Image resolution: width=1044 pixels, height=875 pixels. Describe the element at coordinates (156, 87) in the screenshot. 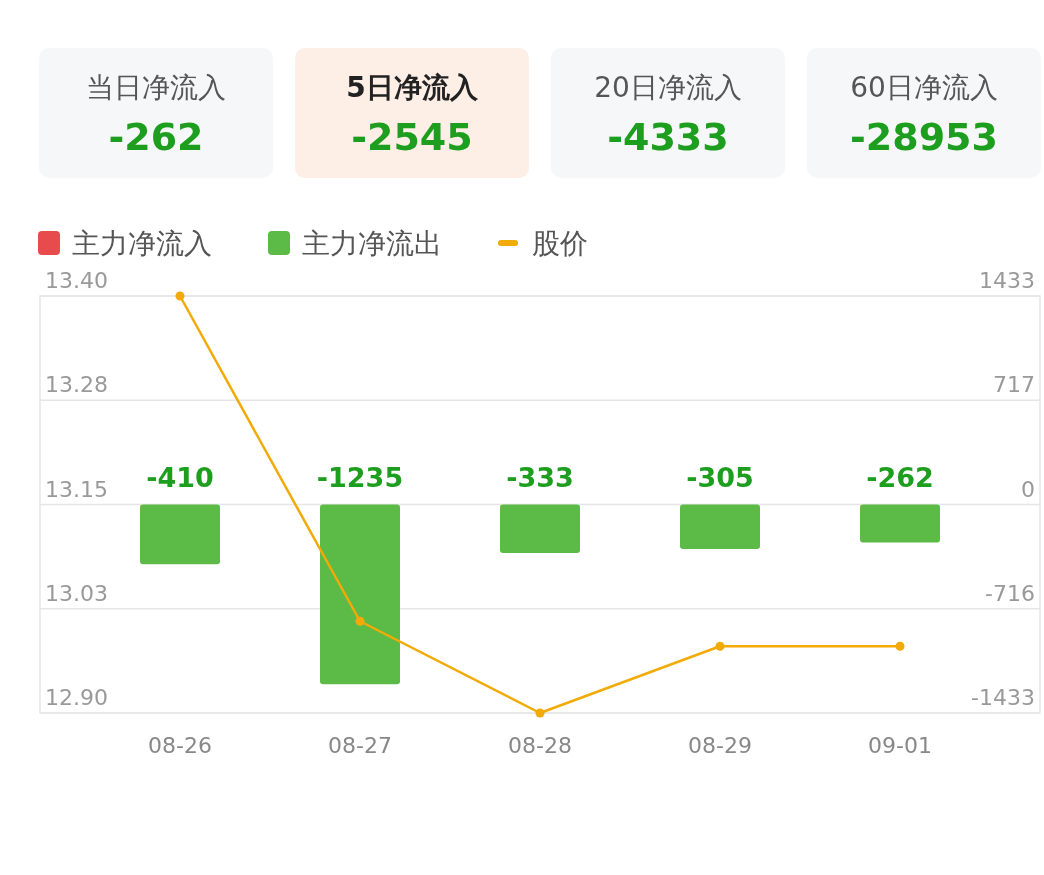

I see `category-label: 当日净流入` at that location.